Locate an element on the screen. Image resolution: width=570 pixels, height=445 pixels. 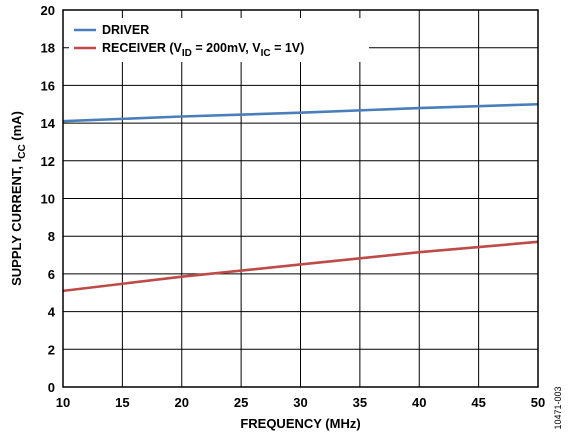
x-tick-label: 35 is located at coordinates (360, 402).